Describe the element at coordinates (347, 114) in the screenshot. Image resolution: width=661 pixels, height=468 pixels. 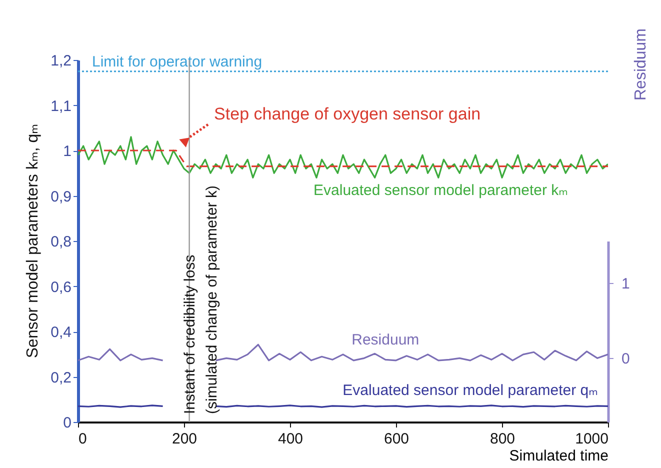
I see `annotation: Step change of oxygen sensor gain` at that location.